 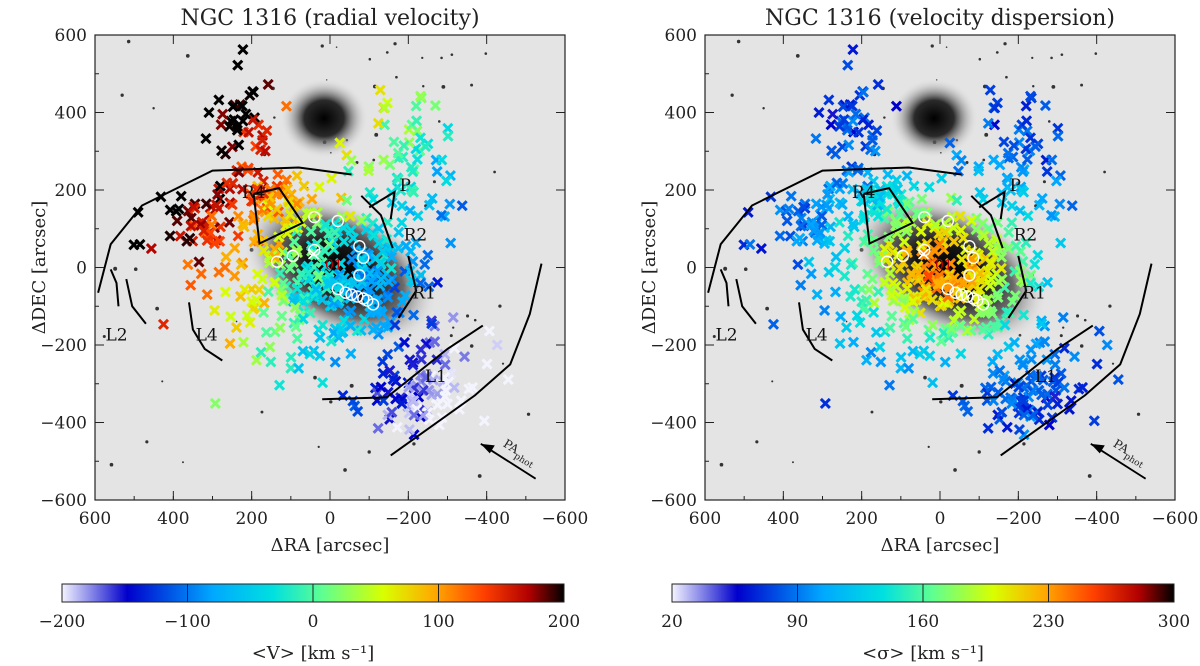 What do you see at coordinates (817, 335) in the screenshot?
I see `region-label-l4: L4` at bounding box center [817, 335].